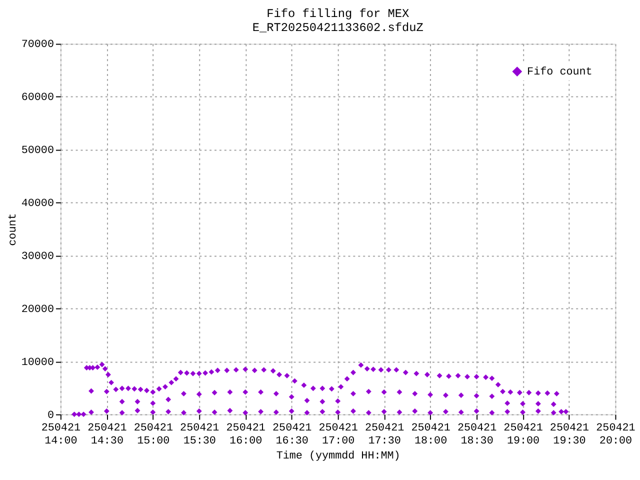  I want to click on y-tick-label: 60000, so click(37, 98).